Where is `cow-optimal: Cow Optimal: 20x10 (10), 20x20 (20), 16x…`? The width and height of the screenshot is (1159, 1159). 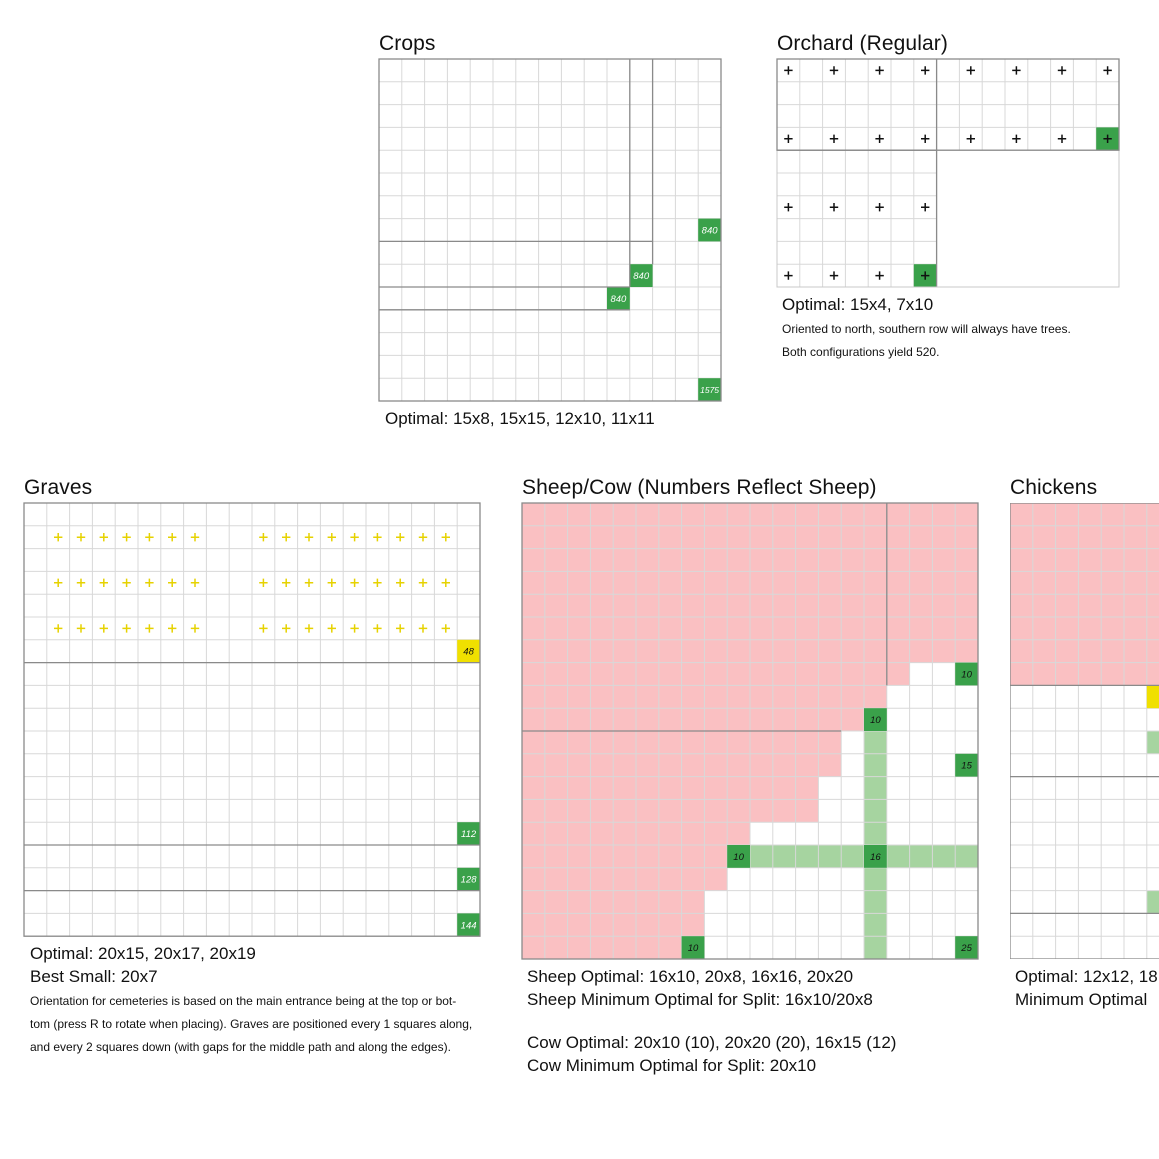 cow-optimal: Cow Optimal: 20x10 (10), 20x20 (20), 16x… is located at coordinates (712, 1042).